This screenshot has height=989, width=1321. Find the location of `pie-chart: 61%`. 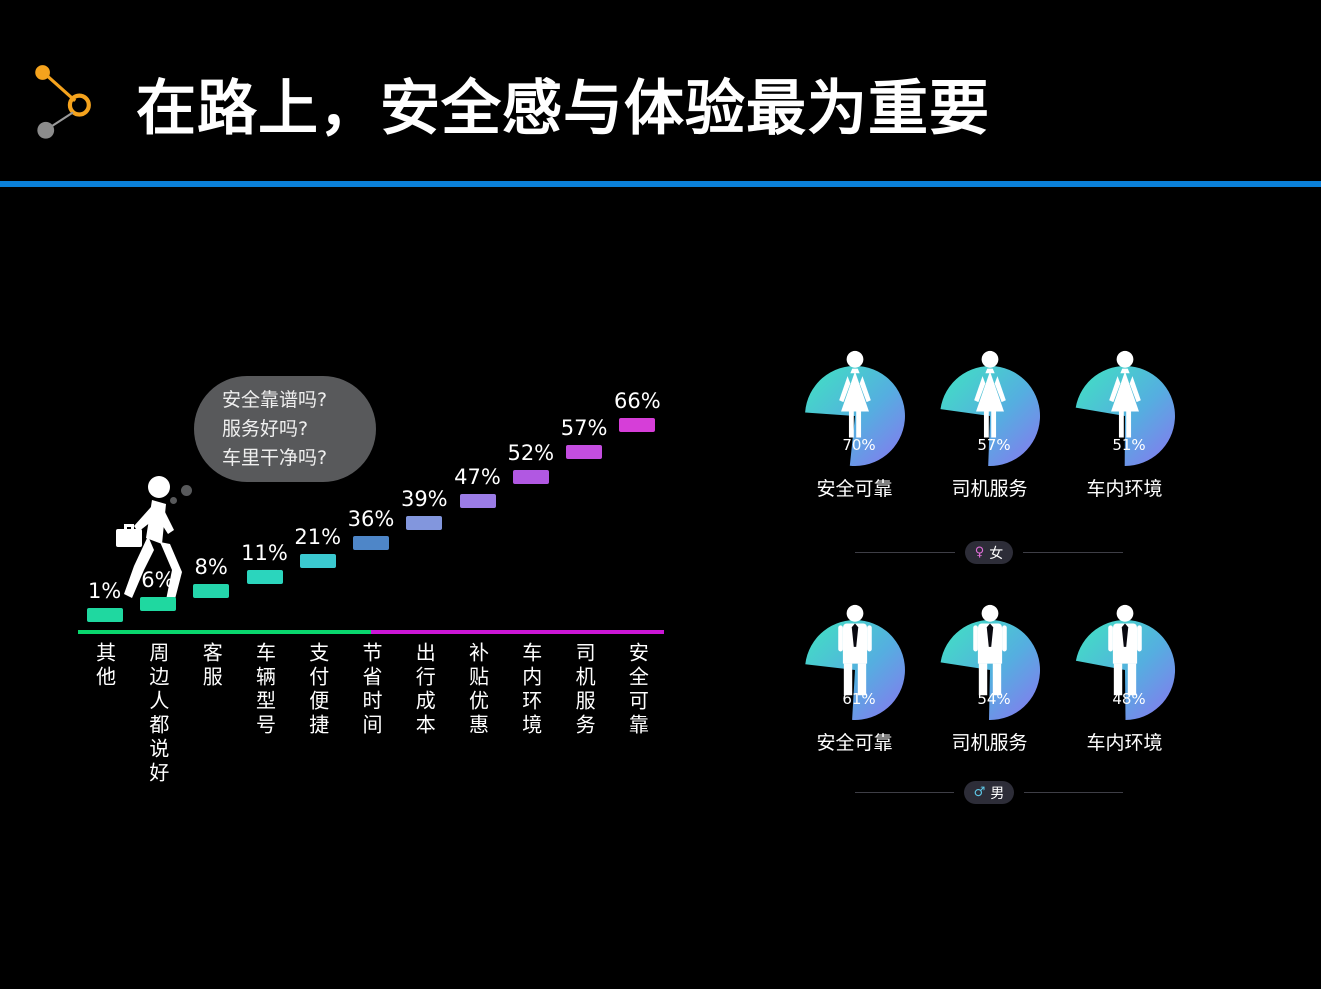

pie-chart: 61% is located at coordinates (855, 663).